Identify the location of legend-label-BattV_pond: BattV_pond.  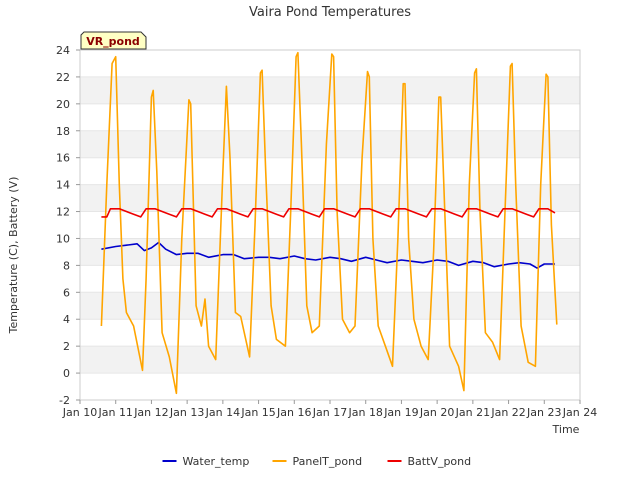
(440, 461).